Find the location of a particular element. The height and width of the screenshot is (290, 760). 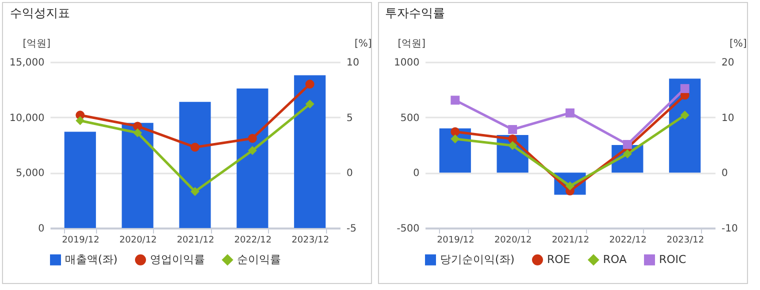

legend-label: 영업이익률 is located at coordinates (177, 259).